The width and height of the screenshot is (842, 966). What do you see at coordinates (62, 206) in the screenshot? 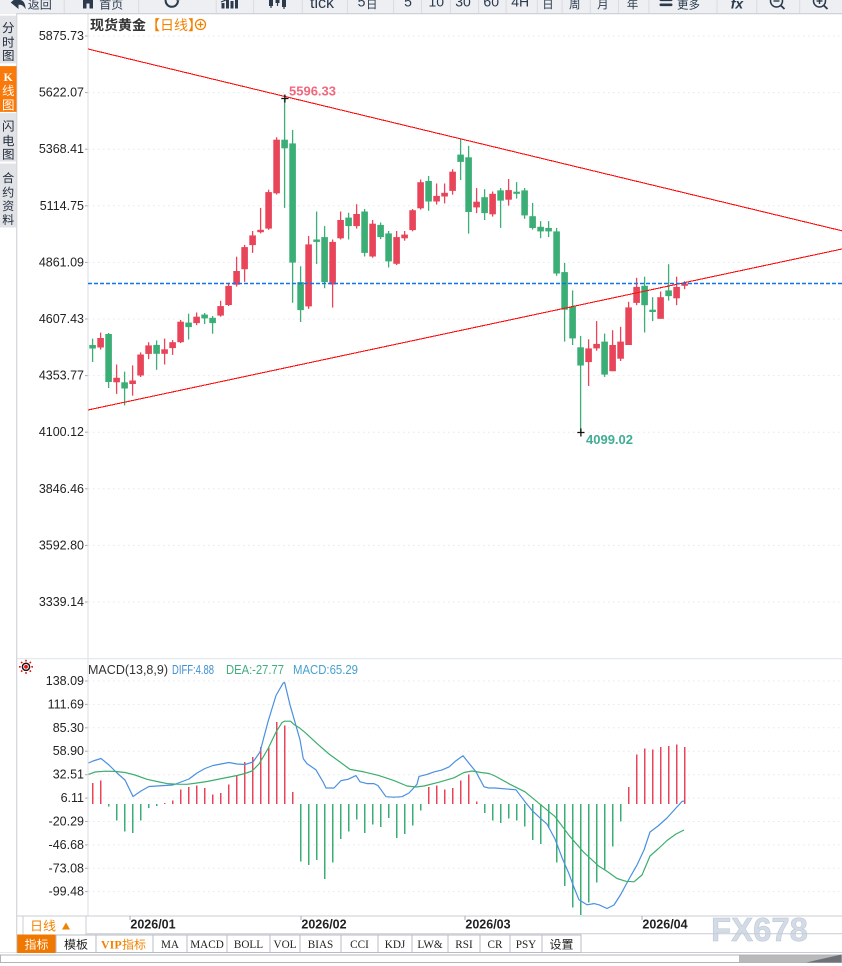
I see `svg-text: 5114.75` at bounding box center [62, 206].